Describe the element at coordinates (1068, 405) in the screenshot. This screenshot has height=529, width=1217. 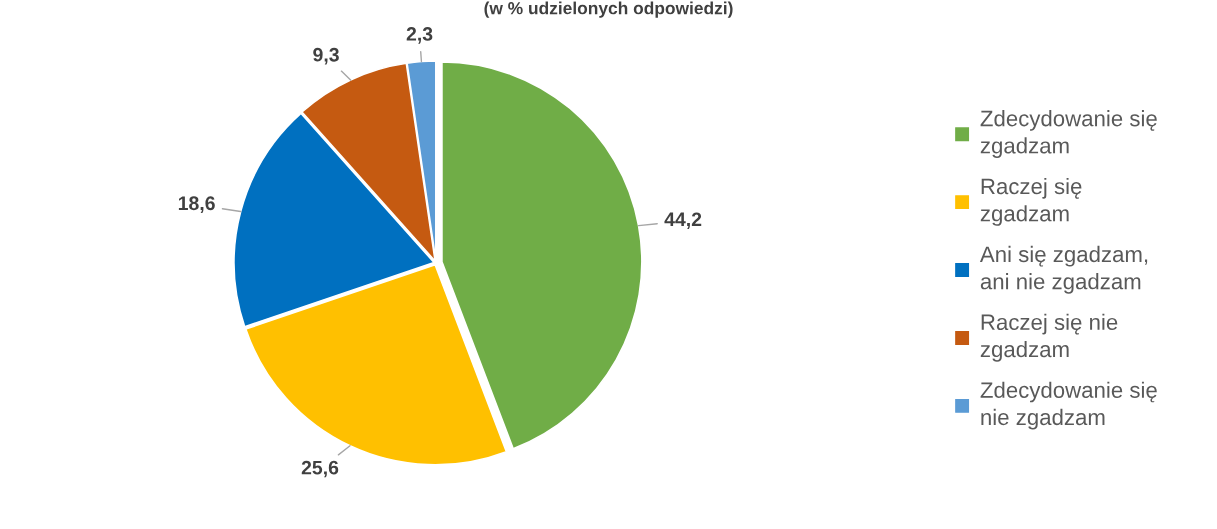
I see `legend-label: Zdecydowanie się nie zgadzam` at that location.